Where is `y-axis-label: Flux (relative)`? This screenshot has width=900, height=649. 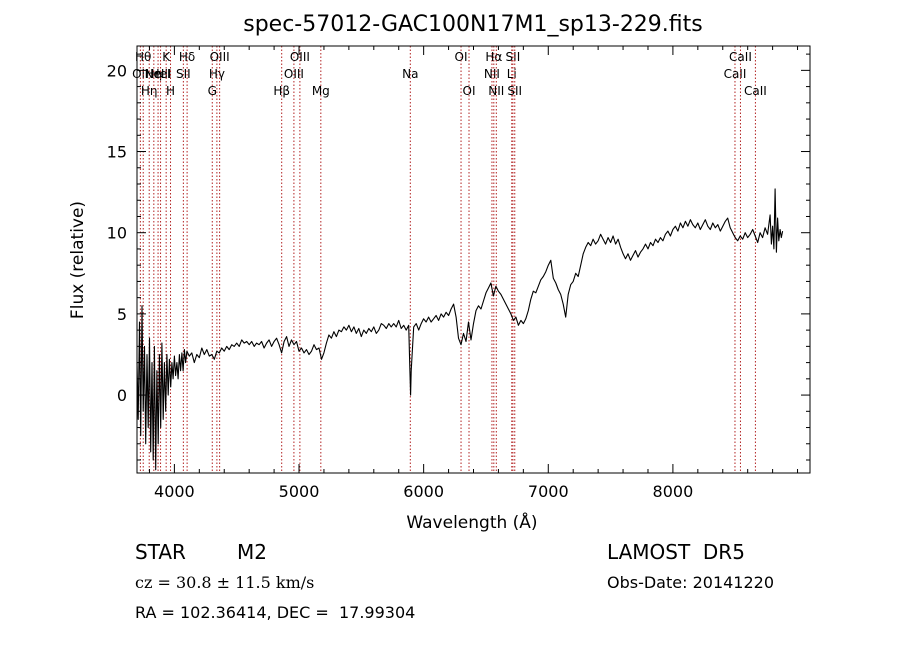
y-axis-label: Flux (relative) is located at coordinates (78, 260).